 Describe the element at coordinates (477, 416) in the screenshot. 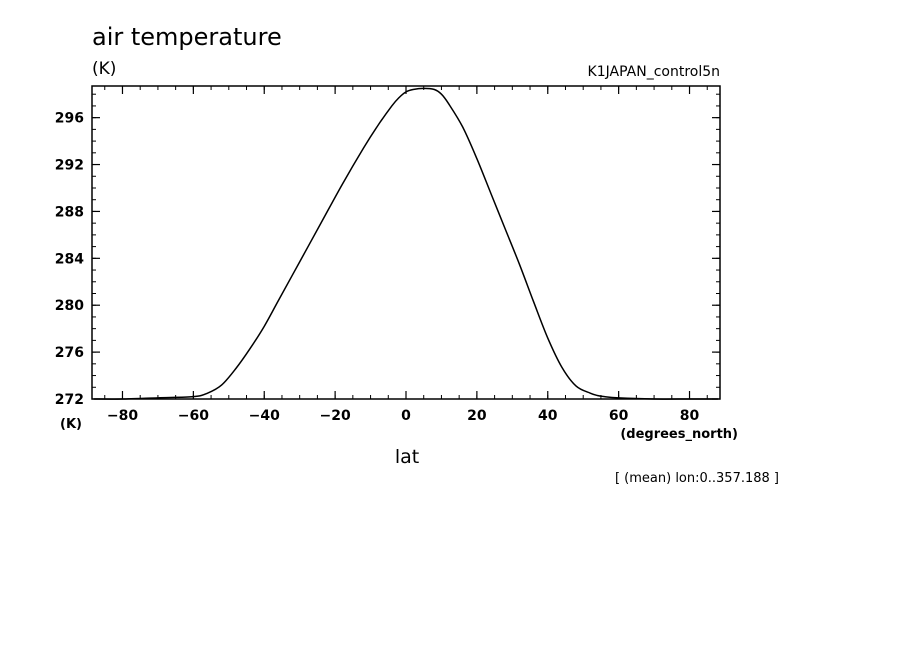

I see `x-tick-label: 20` at that location.